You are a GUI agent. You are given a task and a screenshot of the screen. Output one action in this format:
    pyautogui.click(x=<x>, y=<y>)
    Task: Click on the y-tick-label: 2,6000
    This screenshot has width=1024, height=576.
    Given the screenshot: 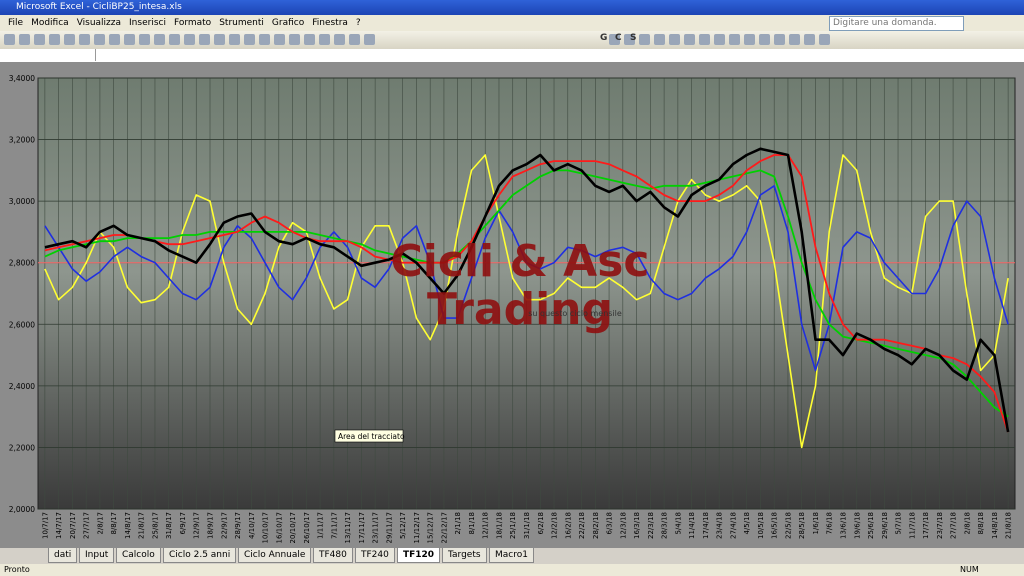 What is the action you would take?
    pyautogui.click(x=22, y=324)
    